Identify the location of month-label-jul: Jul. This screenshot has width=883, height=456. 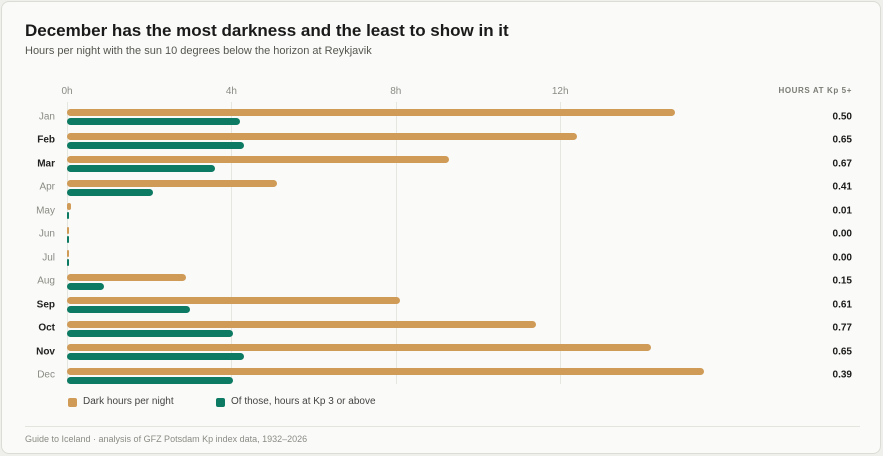
(48, 257).